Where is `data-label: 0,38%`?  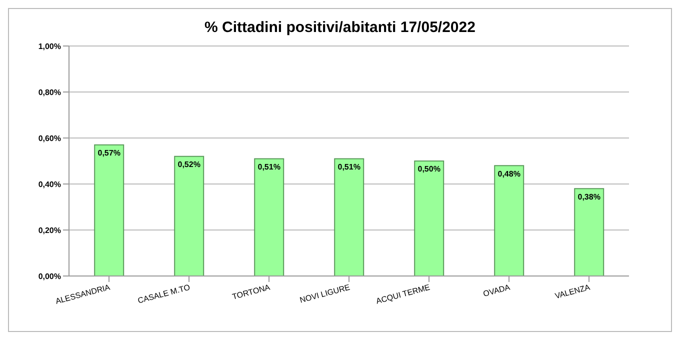 data-label: 0,38% is located at coordinates (589, 197).